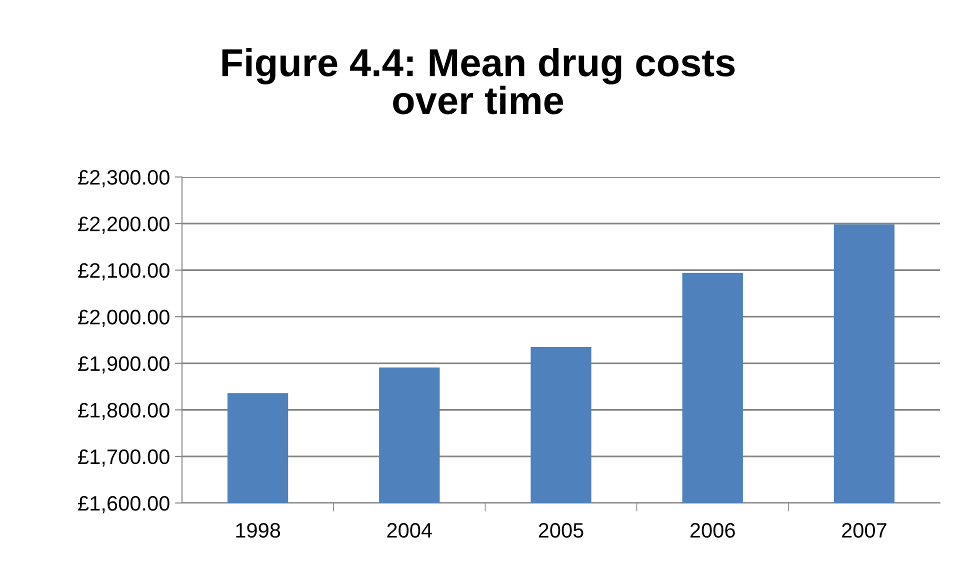 The width and height of the screenshot is (956, 581). I want to click on y-tick-label: £2,100.00, so click(124, 271).